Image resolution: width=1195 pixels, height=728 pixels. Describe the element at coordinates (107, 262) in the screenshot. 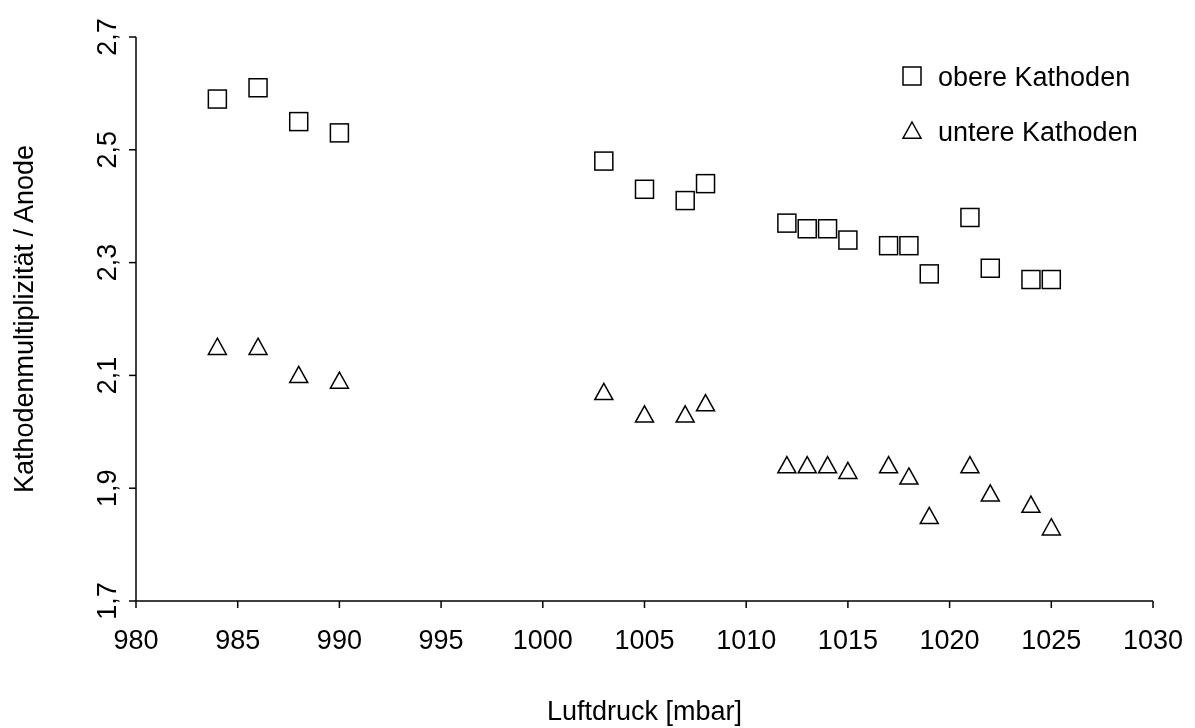

I see `y-tick-label: 2,3` at that location.